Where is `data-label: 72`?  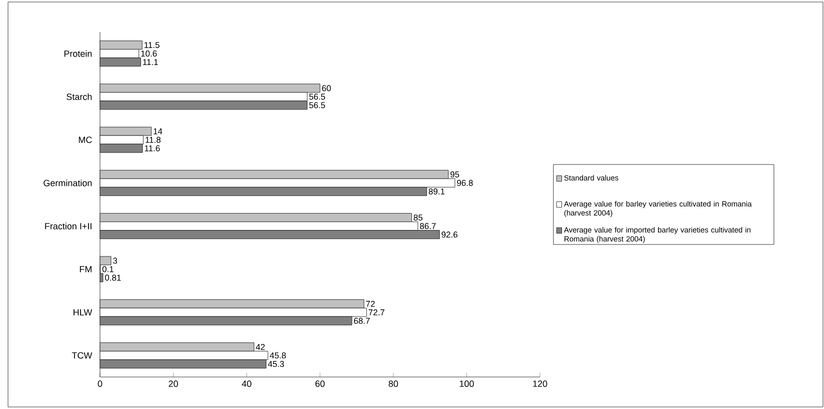
data-label: 72 is located at coordinates (370, 303).